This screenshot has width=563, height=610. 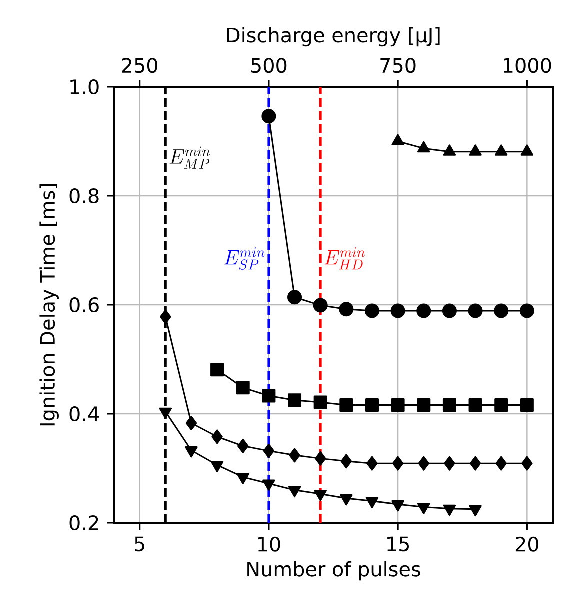 What do you see at coordinates (84, 305) in the screenshot?
I see `y-tick-label: 0.6` at bounding box center [84, 305].